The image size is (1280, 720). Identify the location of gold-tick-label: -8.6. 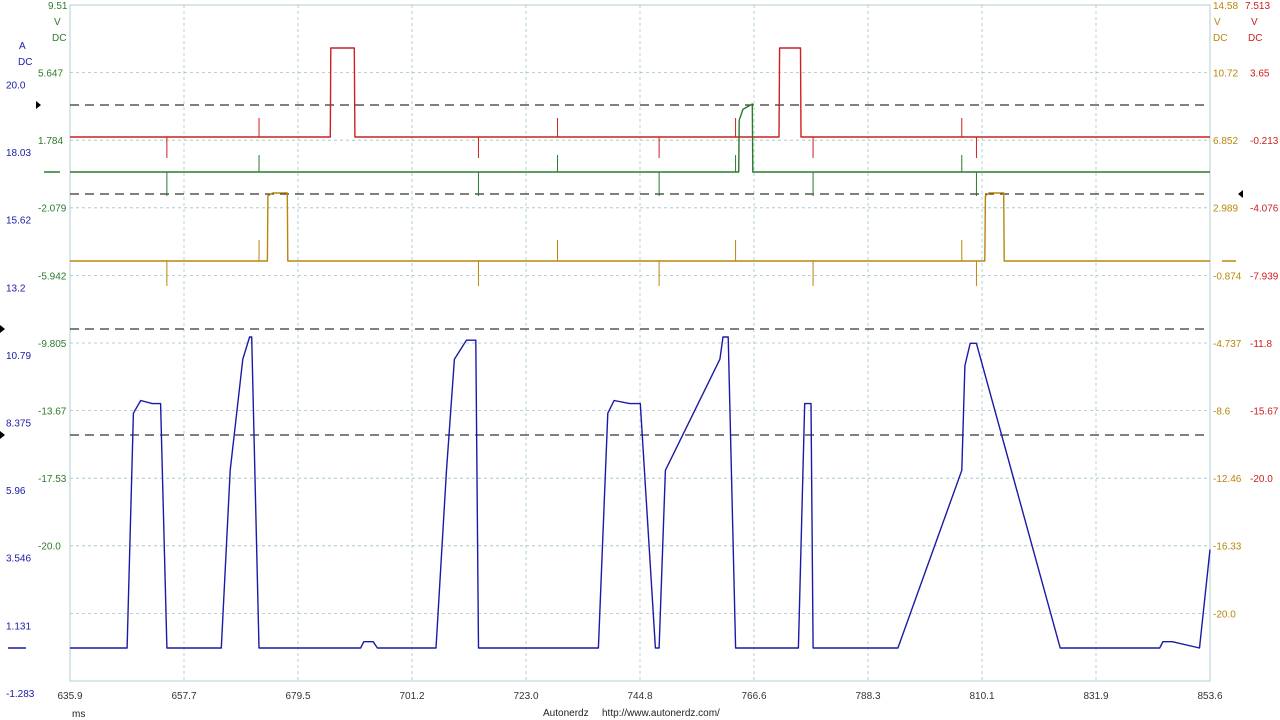
(1222, 412).